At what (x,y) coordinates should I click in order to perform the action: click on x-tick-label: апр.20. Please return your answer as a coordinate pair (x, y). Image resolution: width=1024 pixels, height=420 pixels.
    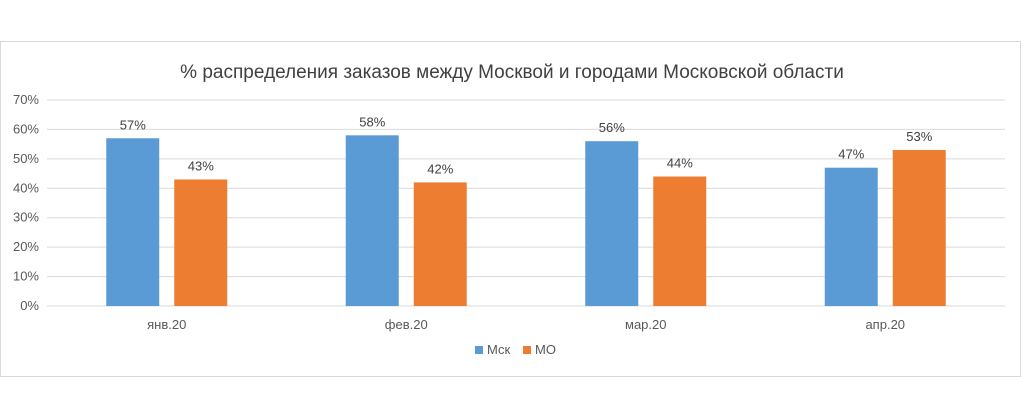
    Looking at the image, I should click on (885, 324).